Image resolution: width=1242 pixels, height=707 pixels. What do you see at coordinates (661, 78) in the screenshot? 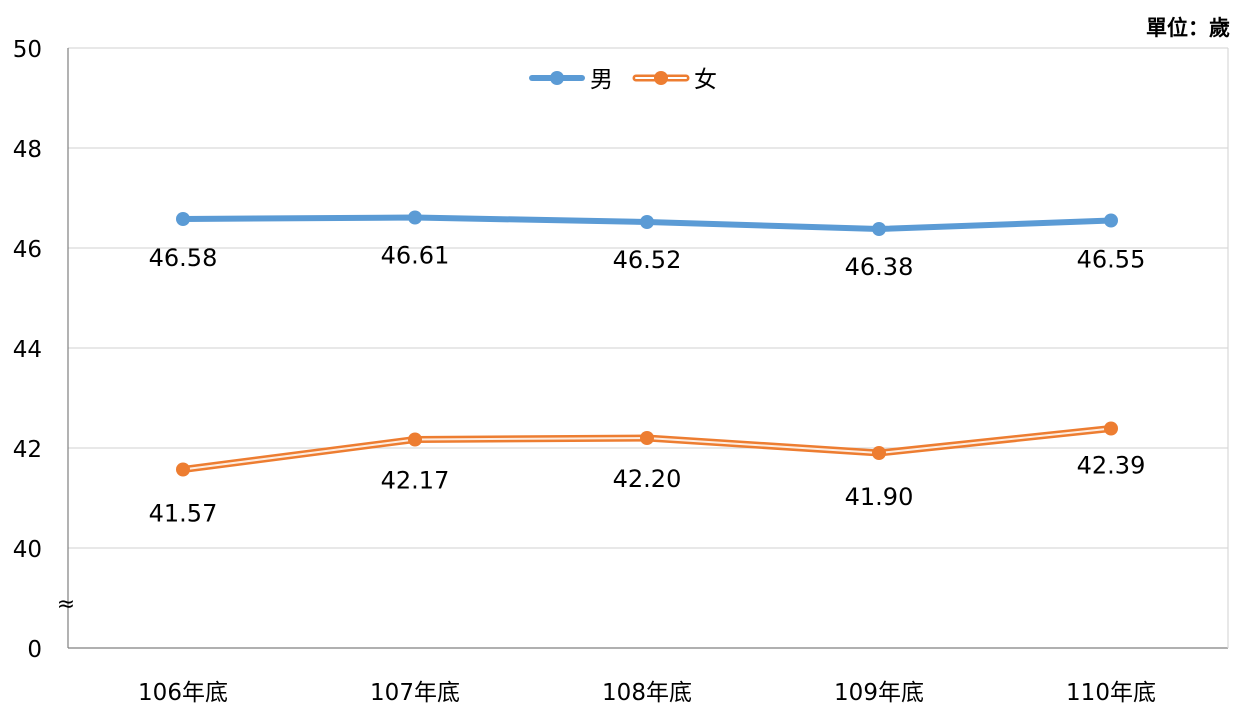
I see `legend-marker-female` at bounding box center [661, 78].